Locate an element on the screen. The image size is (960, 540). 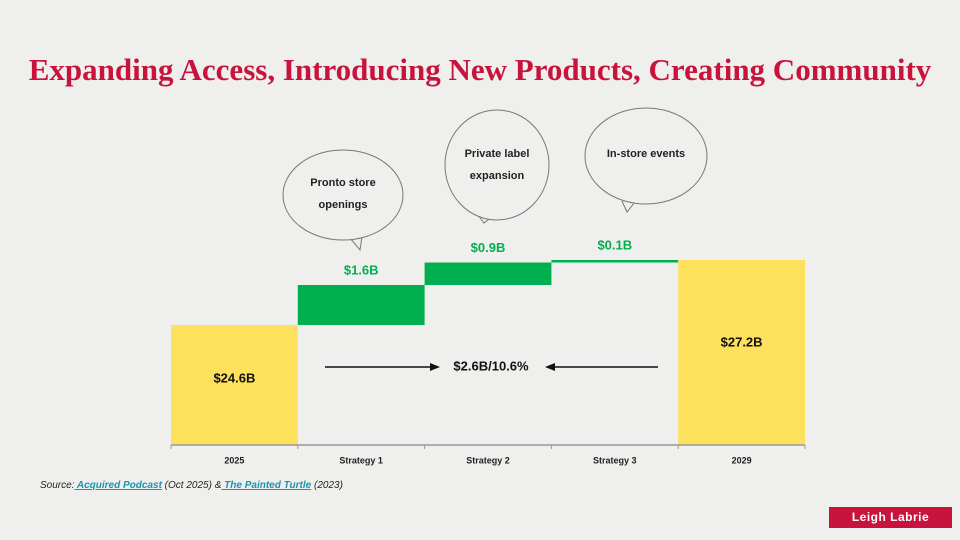
source-prefix: Source: is located at coordinates (57, 485).